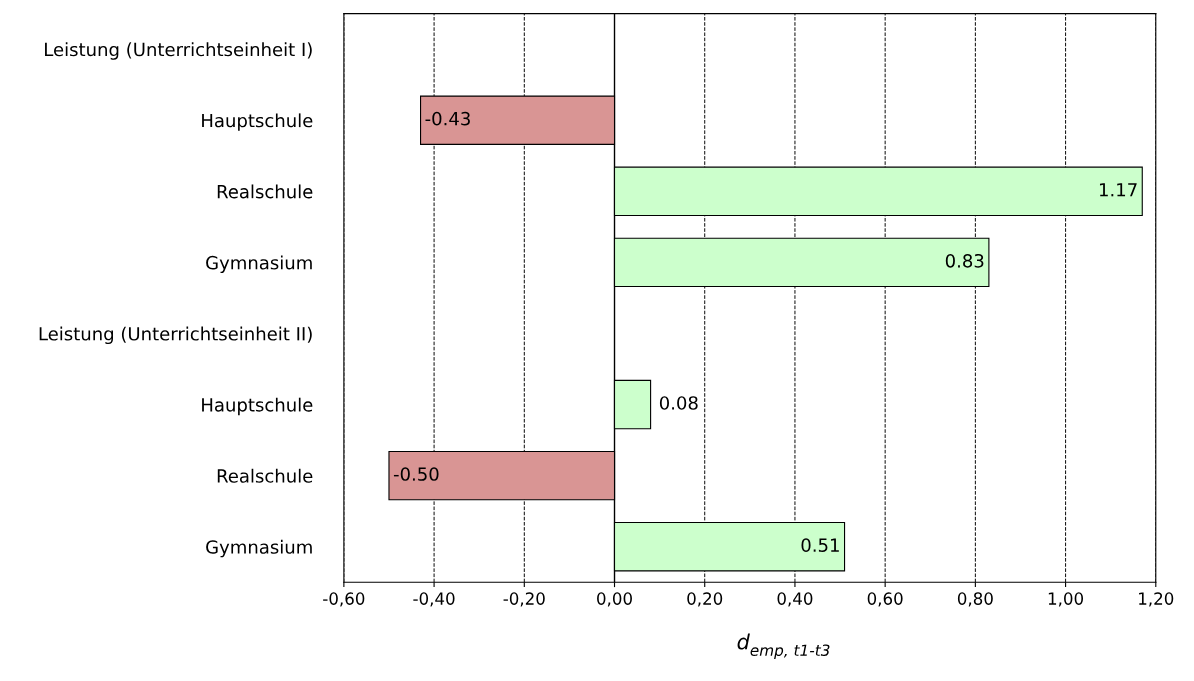 This screenshot has height=681, width=1194. What do you see at coordinates (178, 51) in the screenshot?
I see `y-tick-label: Leistung (Unterrichtseinheit I)` at bounding box center [178, 51].